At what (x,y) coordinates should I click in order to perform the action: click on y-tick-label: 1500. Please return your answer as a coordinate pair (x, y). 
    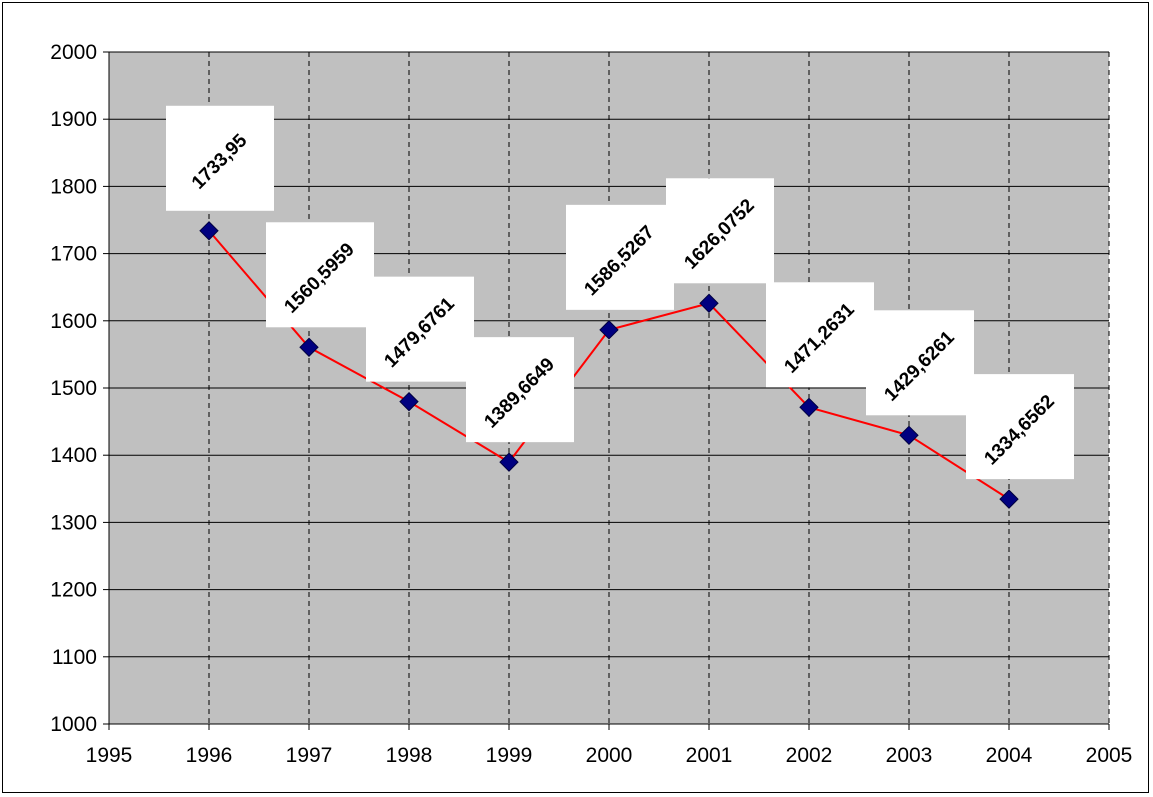
    Looking at the image, I should click on (73, 388).